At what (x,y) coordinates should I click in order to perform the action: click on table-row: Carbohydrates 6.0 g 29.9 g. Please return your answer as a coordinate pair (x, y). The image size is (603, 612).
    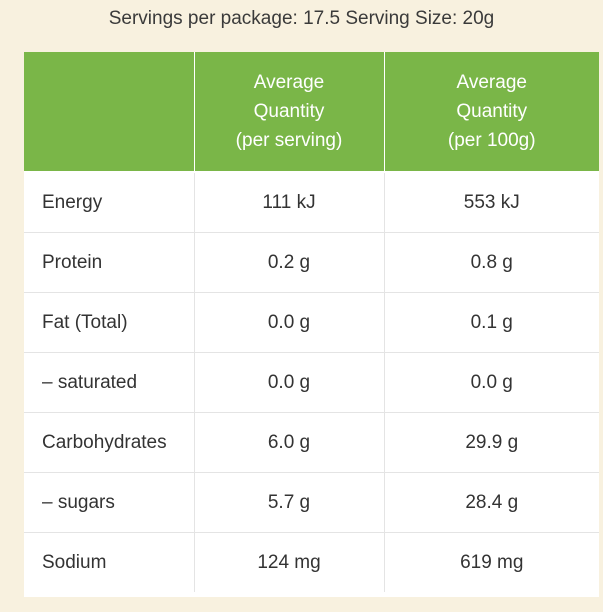
    Looking at the image, I should click on (311, 442).